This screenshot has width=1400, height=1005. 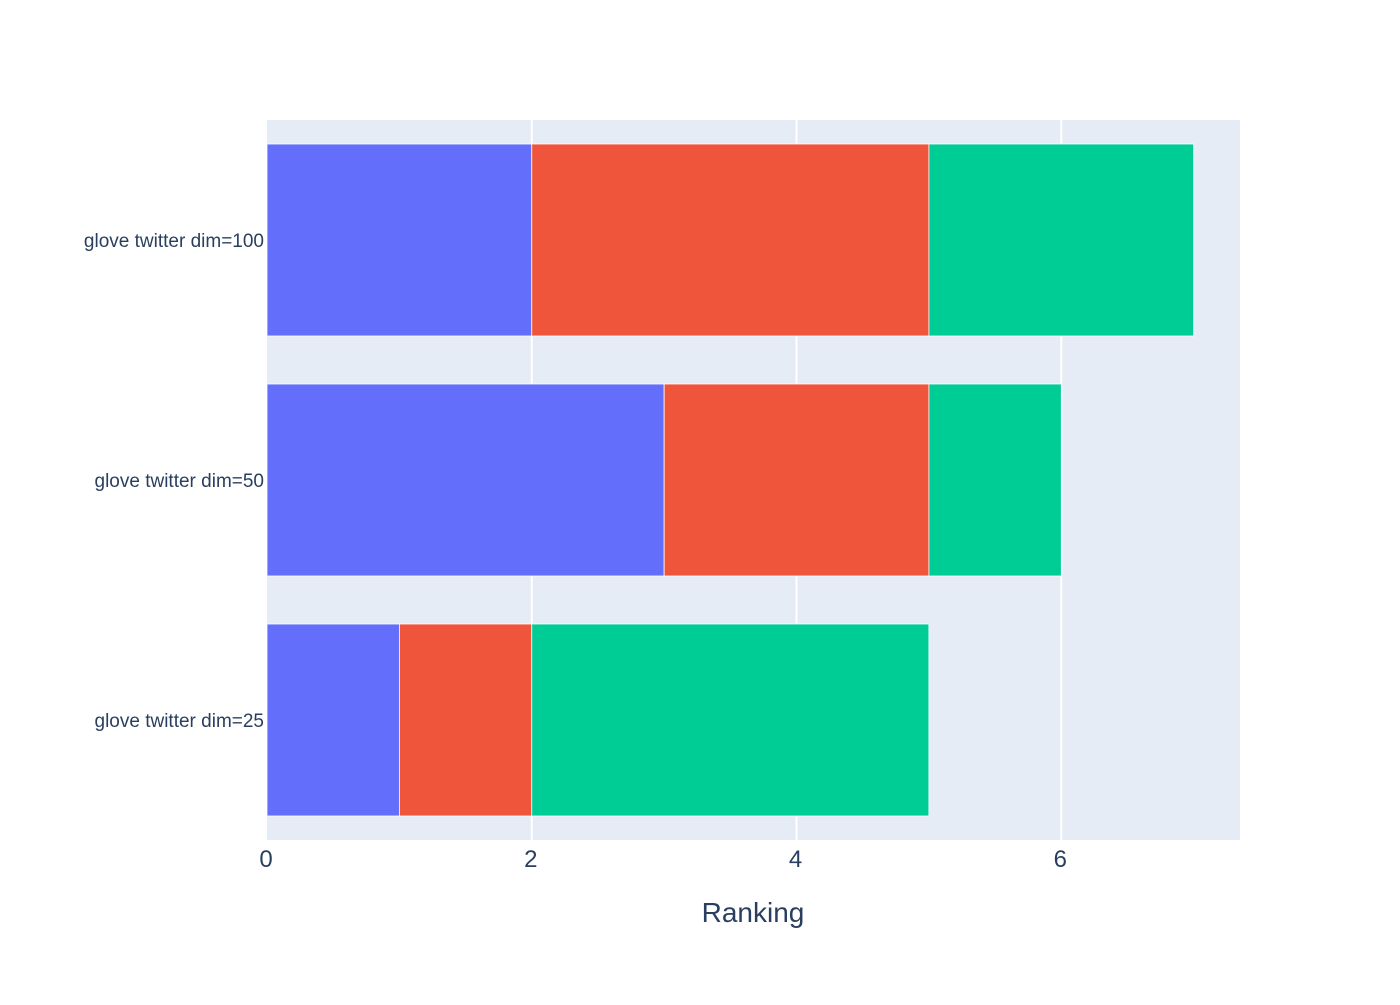 I want to click on x-axis-title: Ranking, so click(x=753, y=912).